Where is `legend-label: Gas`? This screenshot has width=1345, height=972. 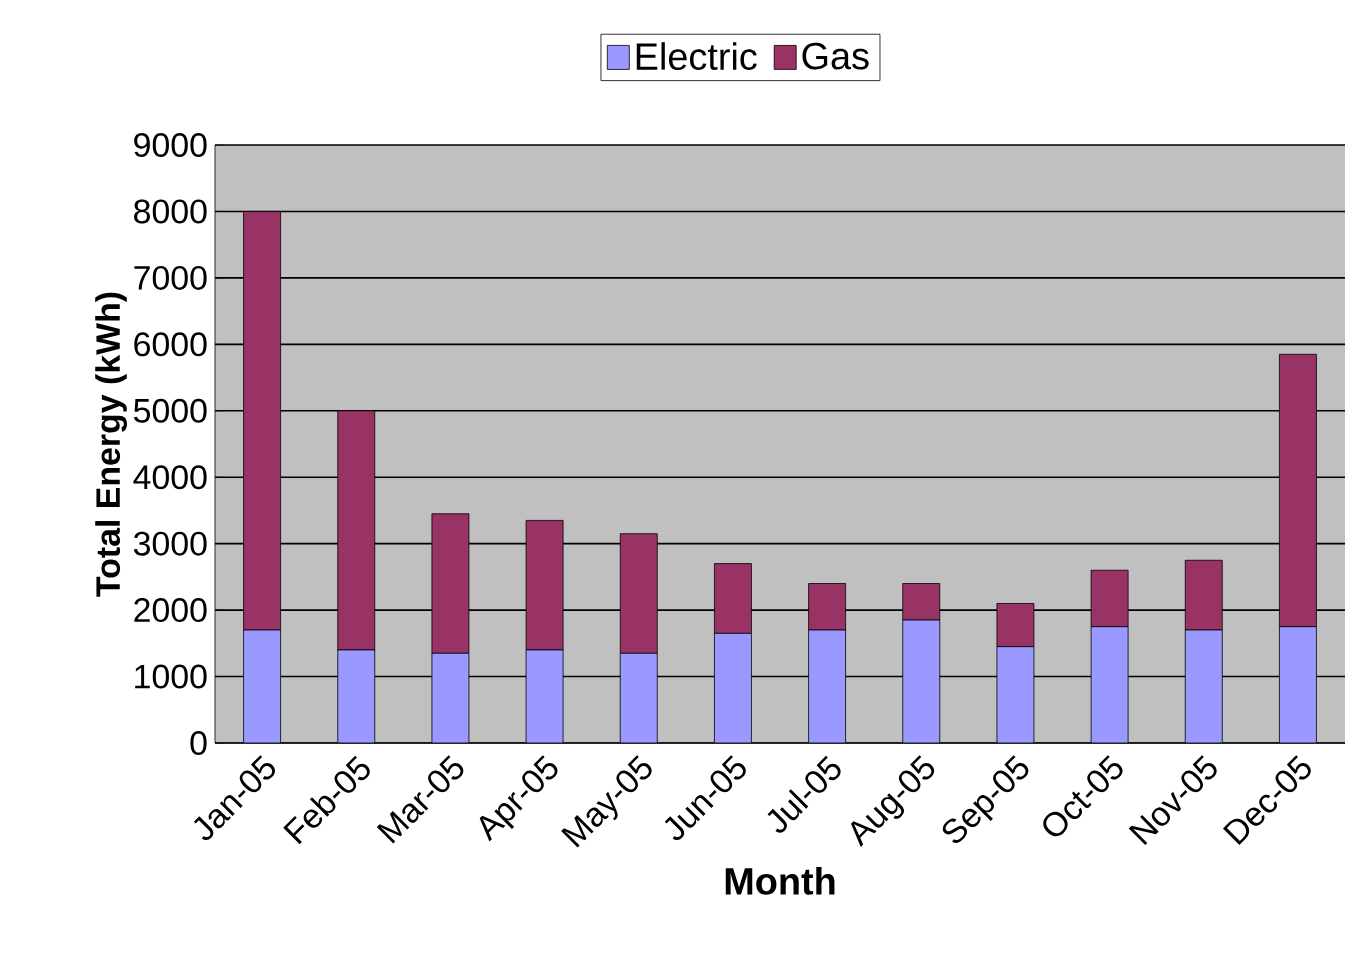
legend-label: Gas is located at coordinates (835, 56).